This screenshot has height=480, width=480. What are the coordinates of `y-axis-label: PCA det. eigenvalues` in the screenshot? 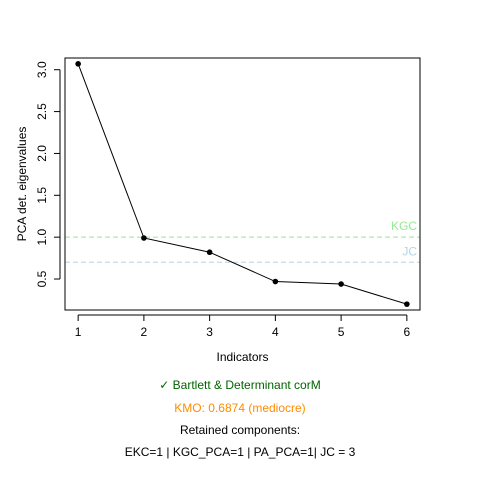 It's located at (22, 184).